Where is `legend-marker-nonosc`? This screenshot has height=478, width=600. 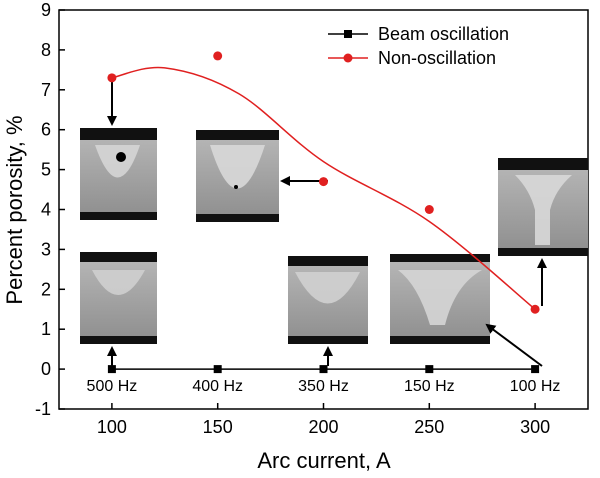 legend-marker-nonosc is located at coordinates (348, 58).